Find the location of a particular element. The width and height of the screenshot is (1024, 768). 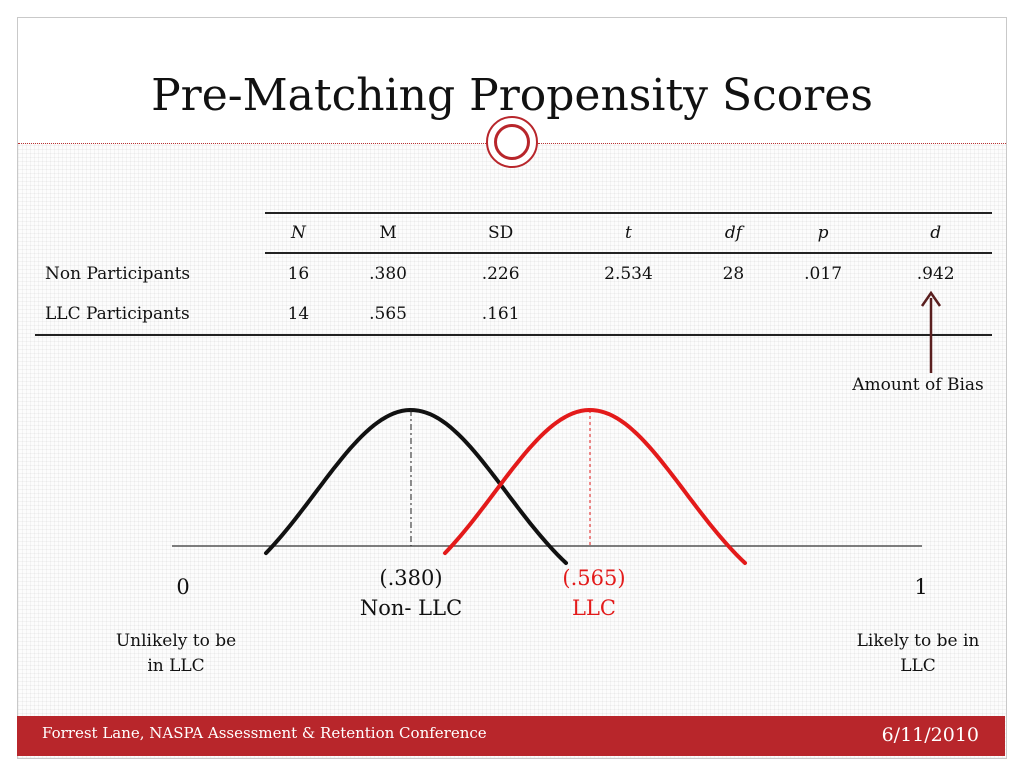

title-rule-right is located at coordinates (772, 143).